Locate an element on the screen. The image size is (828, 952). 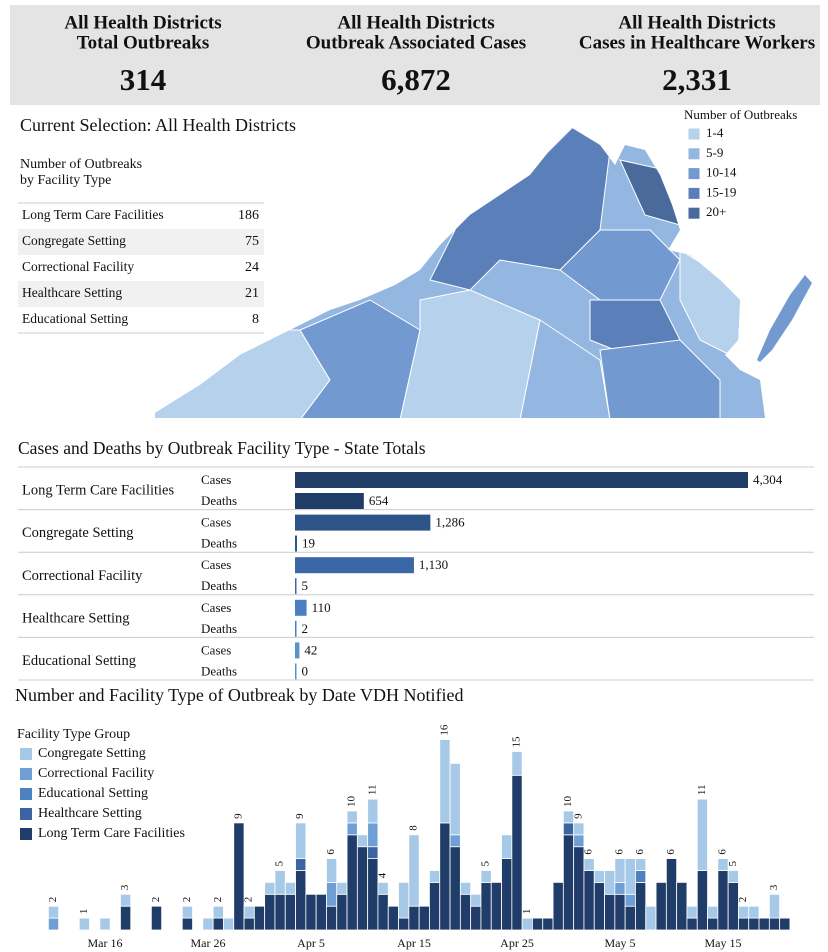
legend-label: Correctional Facility is located at coordinates (96, 773).